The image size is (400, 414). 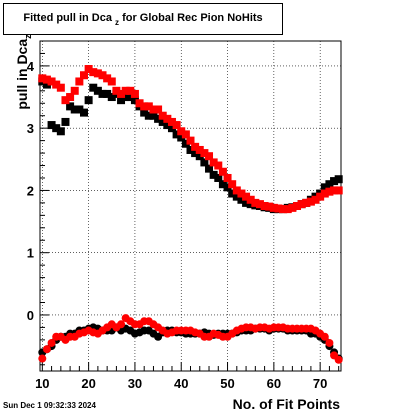 I want to click on y-tick-label: 3, so click(x=30, y=128).